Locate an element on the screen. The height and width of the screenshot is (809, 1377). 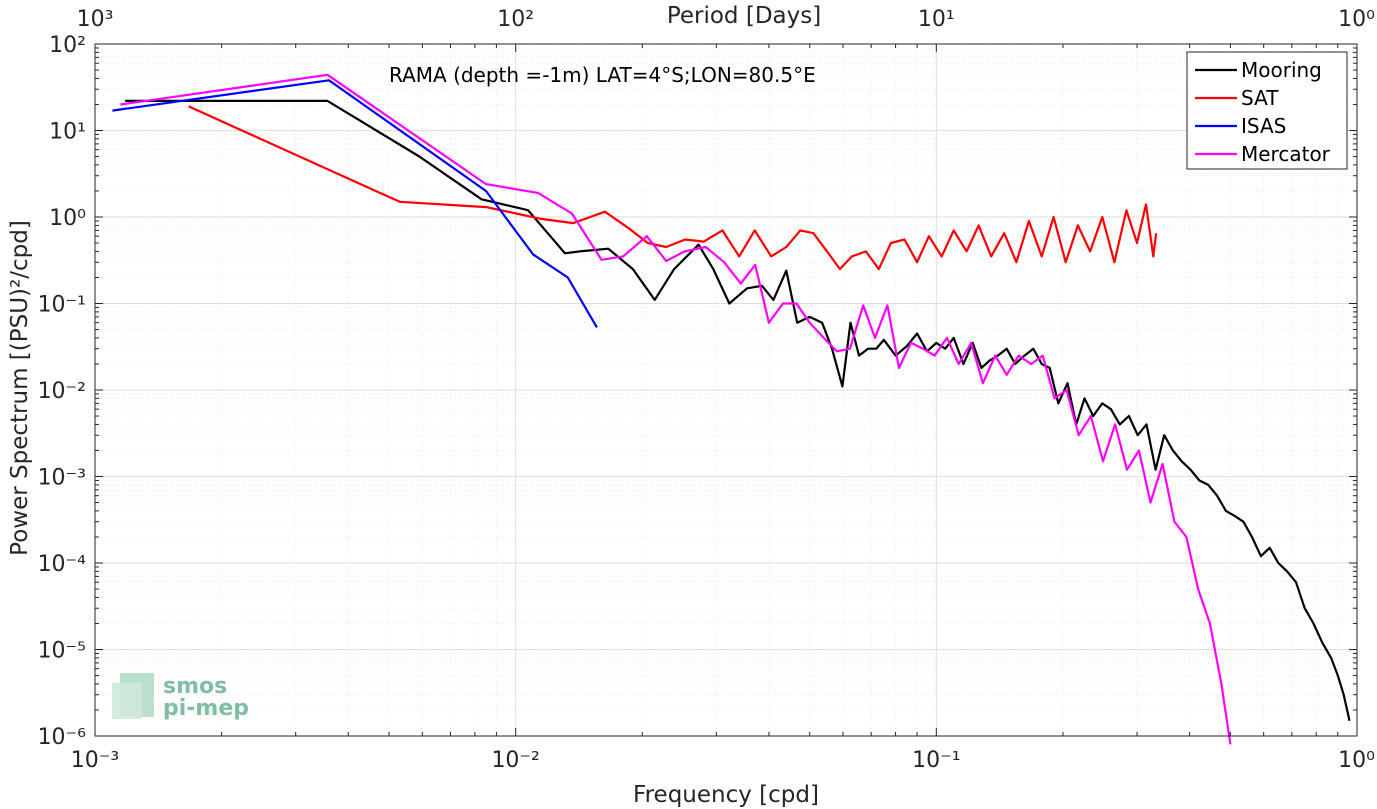
top-tick-label: 10³ is located at coordinates (95, 19).